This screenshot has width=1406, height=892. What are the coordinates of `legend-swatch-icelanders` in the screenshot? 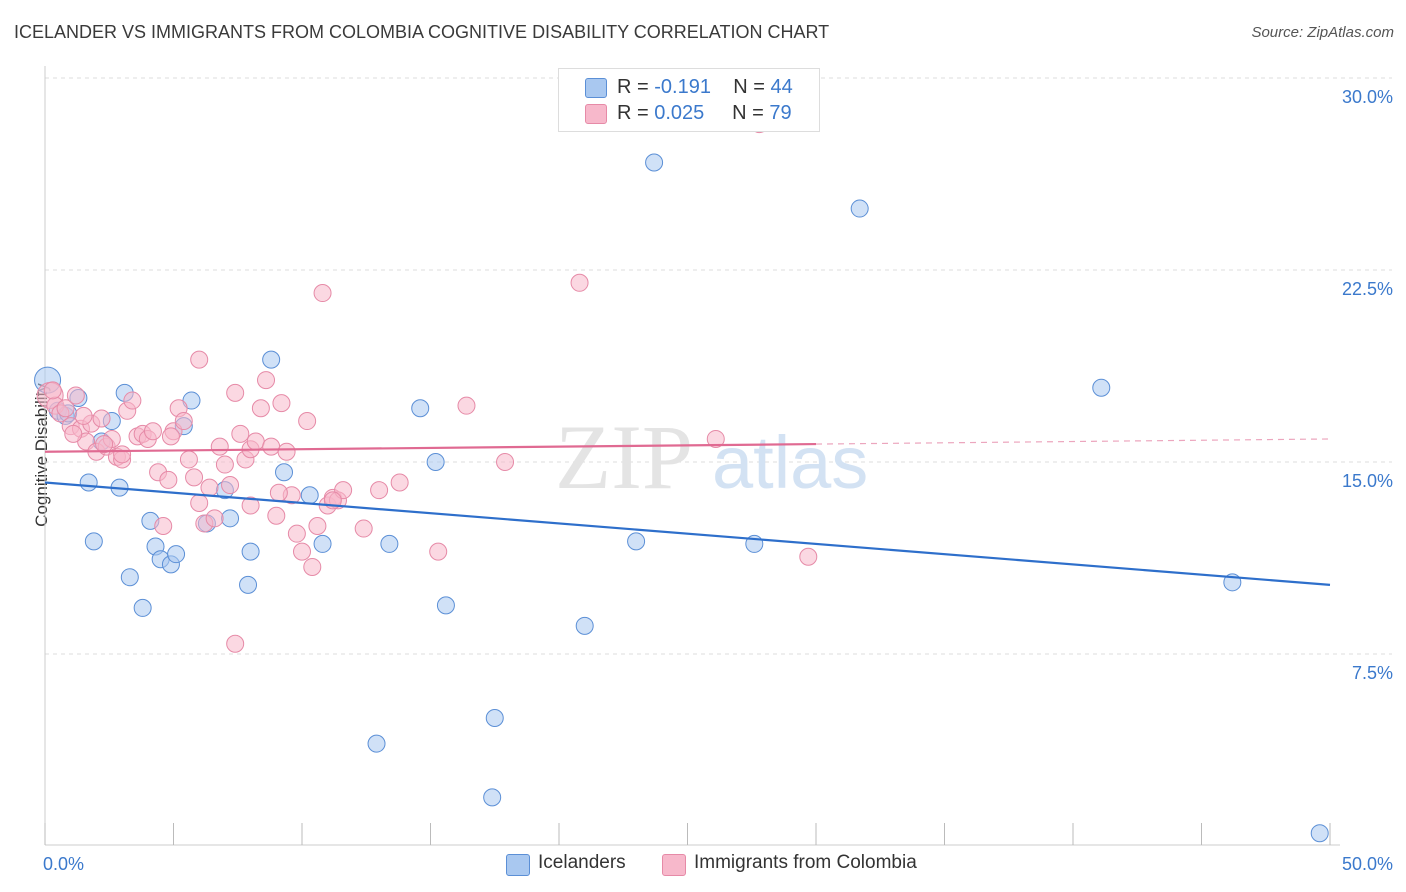 It's located at (596, 88).